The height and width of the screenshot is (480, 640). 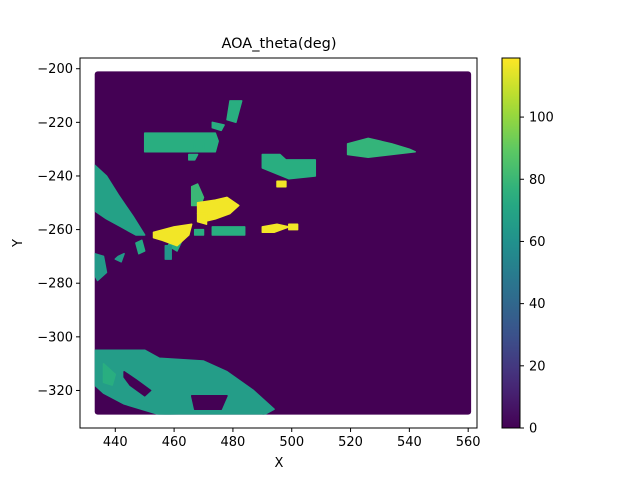 What do you see at coordinates (541, 118) in the screenshot?
I see `colorbar-tick-label: 100` at bounding box center [541, 118].